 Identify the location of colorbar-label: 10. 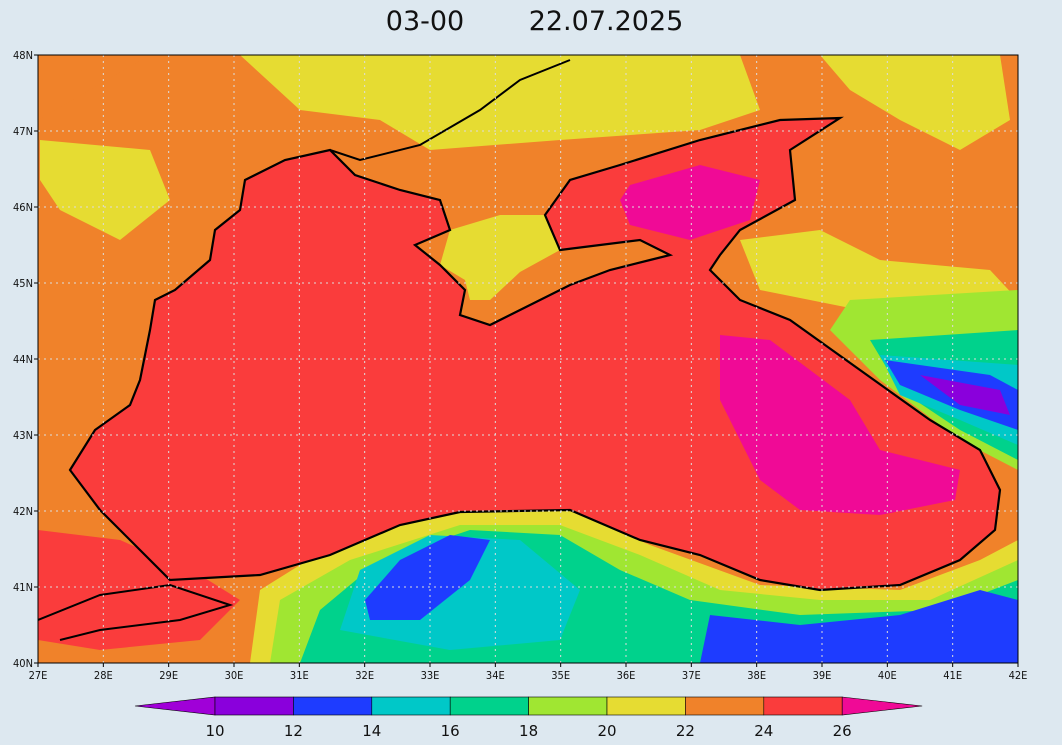
(214, 731).